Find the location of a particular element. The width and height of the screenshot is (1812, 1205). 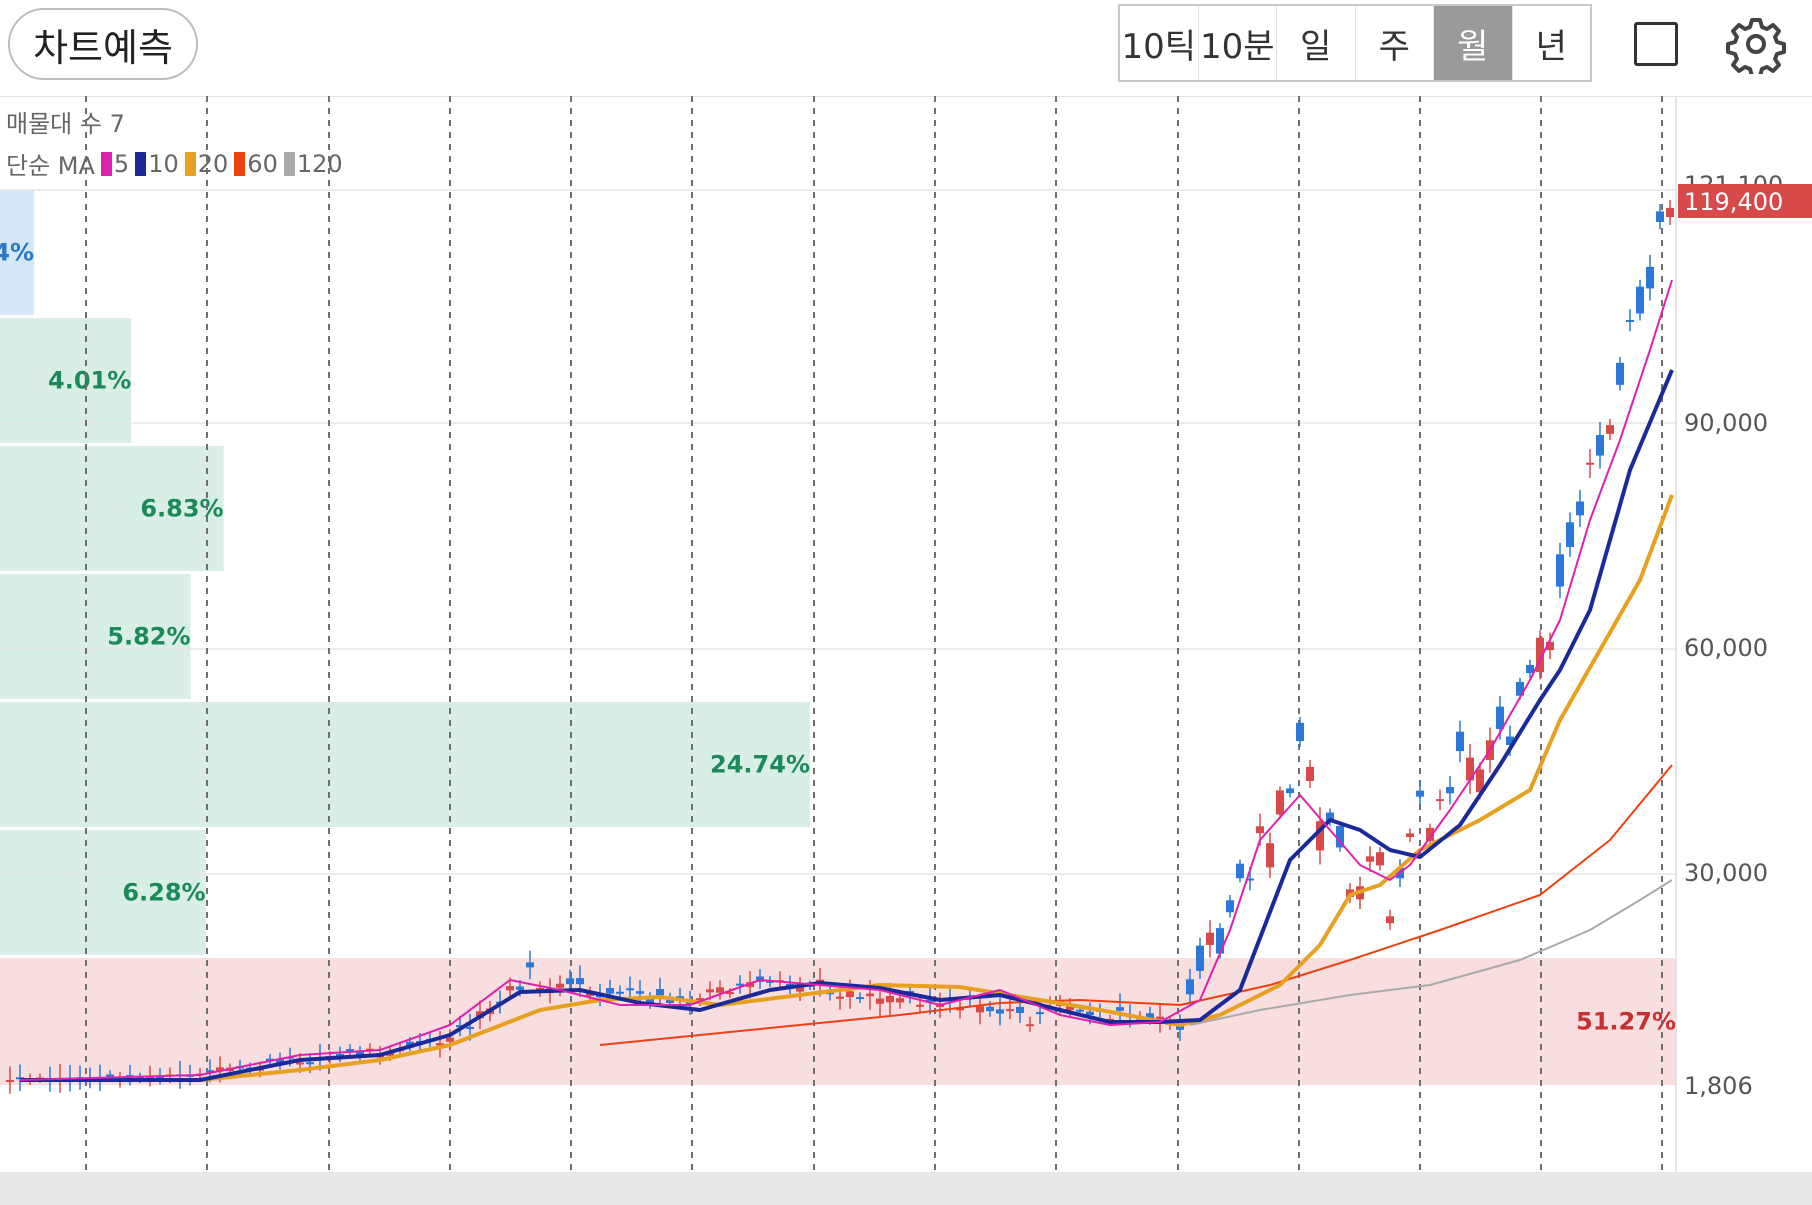

time-axis-bar is located at coordinates (906, 1188).